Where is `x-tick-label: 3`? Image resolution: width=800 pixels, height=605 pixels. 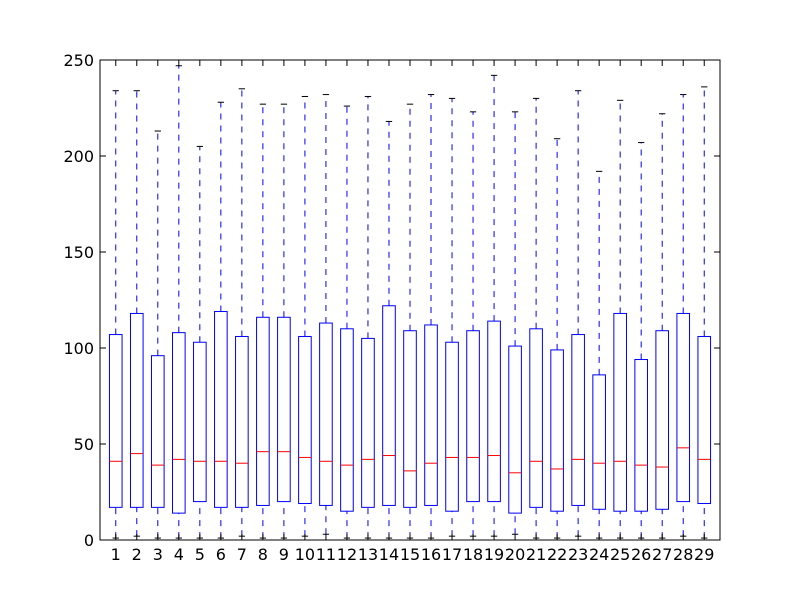 x-tick-label: 3 is located at coordinates (158, 554).